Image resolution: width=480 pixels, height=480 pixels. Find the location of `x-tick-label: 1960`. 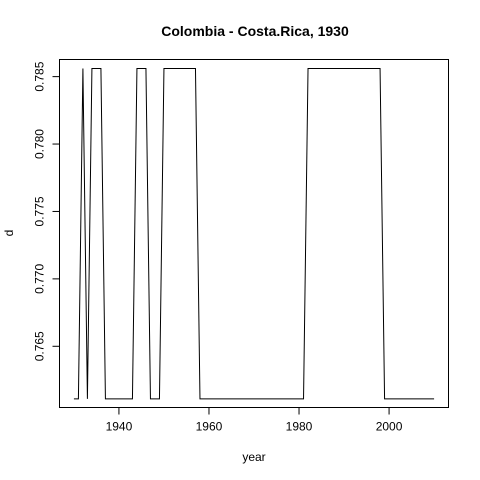

x-tick-label: 1960 is located at coordinates (209, 427).